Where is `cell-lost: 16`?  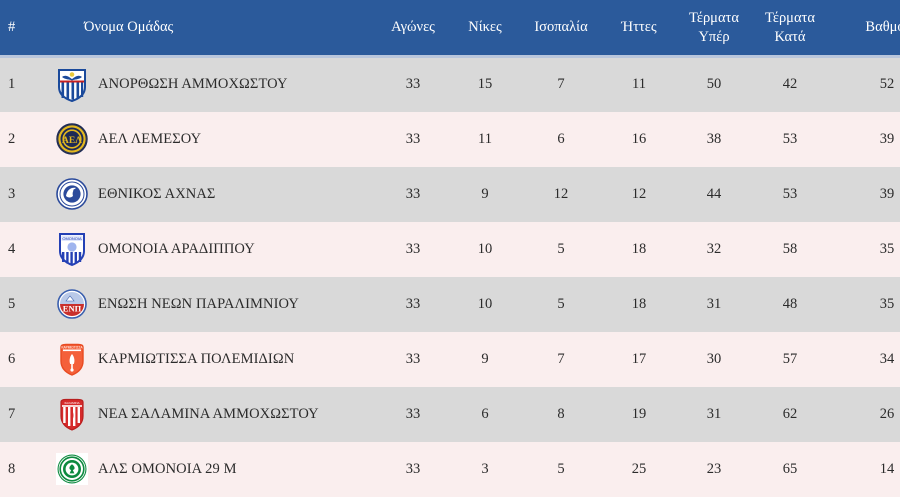 cell-lost: 16 is located at coordinates (639, 138).